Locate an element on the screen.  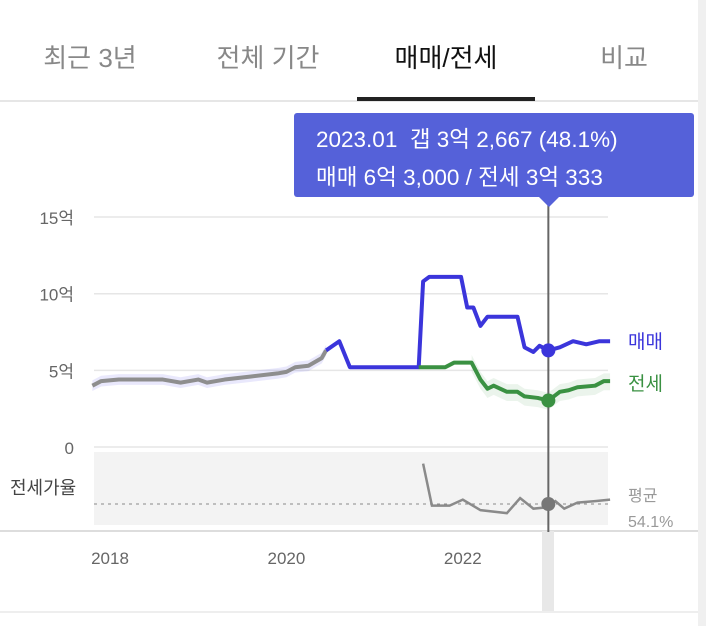
tab-all-period: 전체 기간 is located at coordinates (268, 58).